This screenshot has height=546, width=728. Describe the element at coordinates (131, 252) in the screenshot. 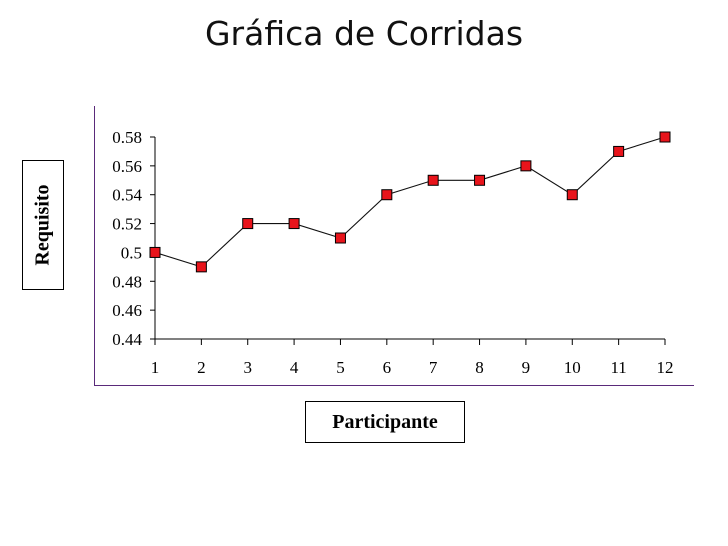

I see `y-tick-label: 0.5` at that location.